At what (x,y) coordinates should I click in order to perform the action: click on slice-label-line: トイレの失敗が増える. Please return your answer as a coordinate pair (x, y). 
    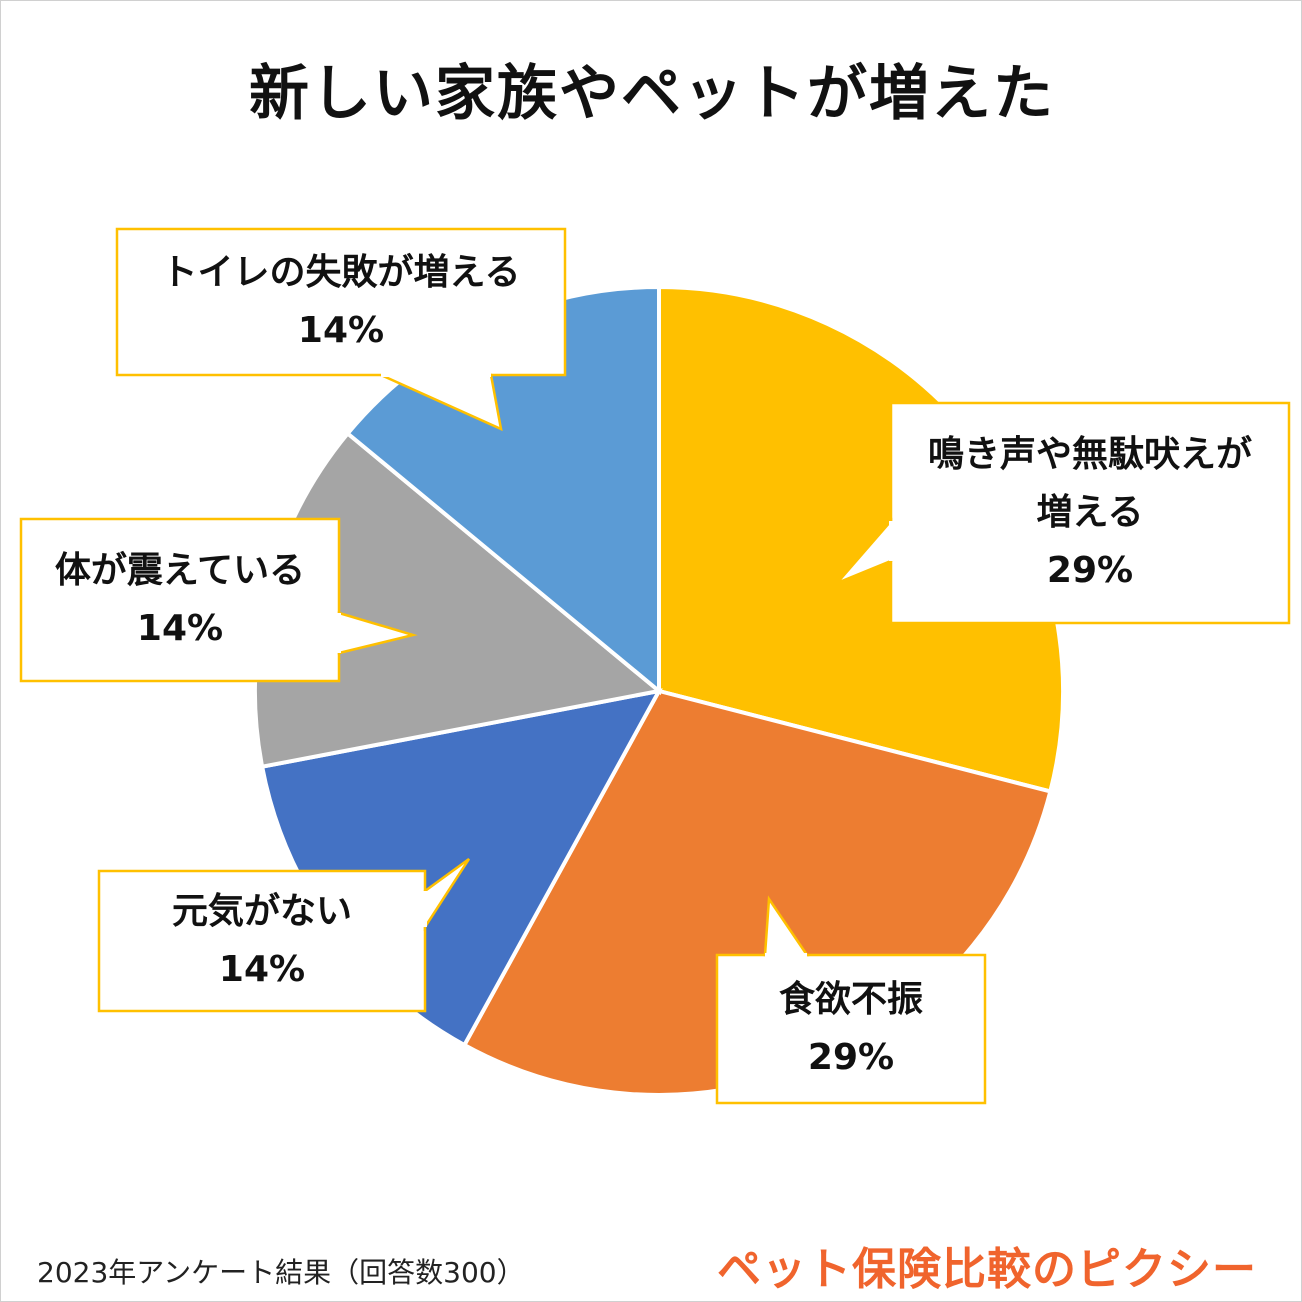
    Looking at the image, I should click on (341, 272).